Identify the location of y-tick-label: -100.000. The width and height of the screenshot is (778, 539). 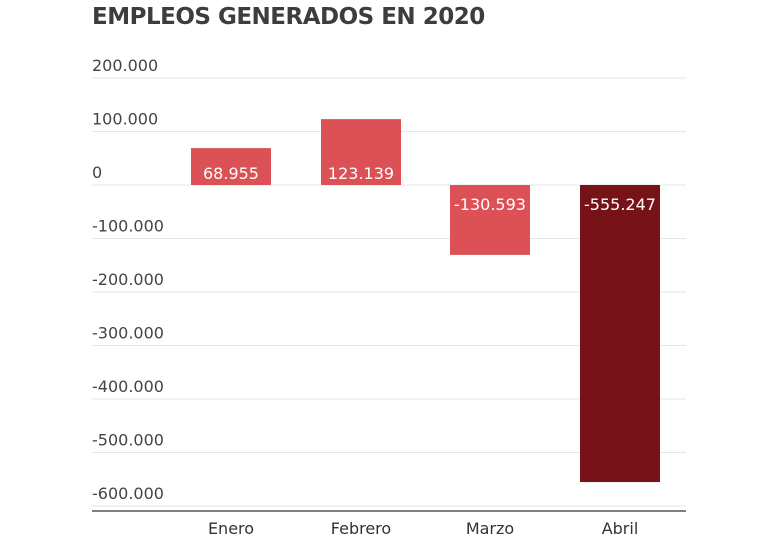
(128, 226).